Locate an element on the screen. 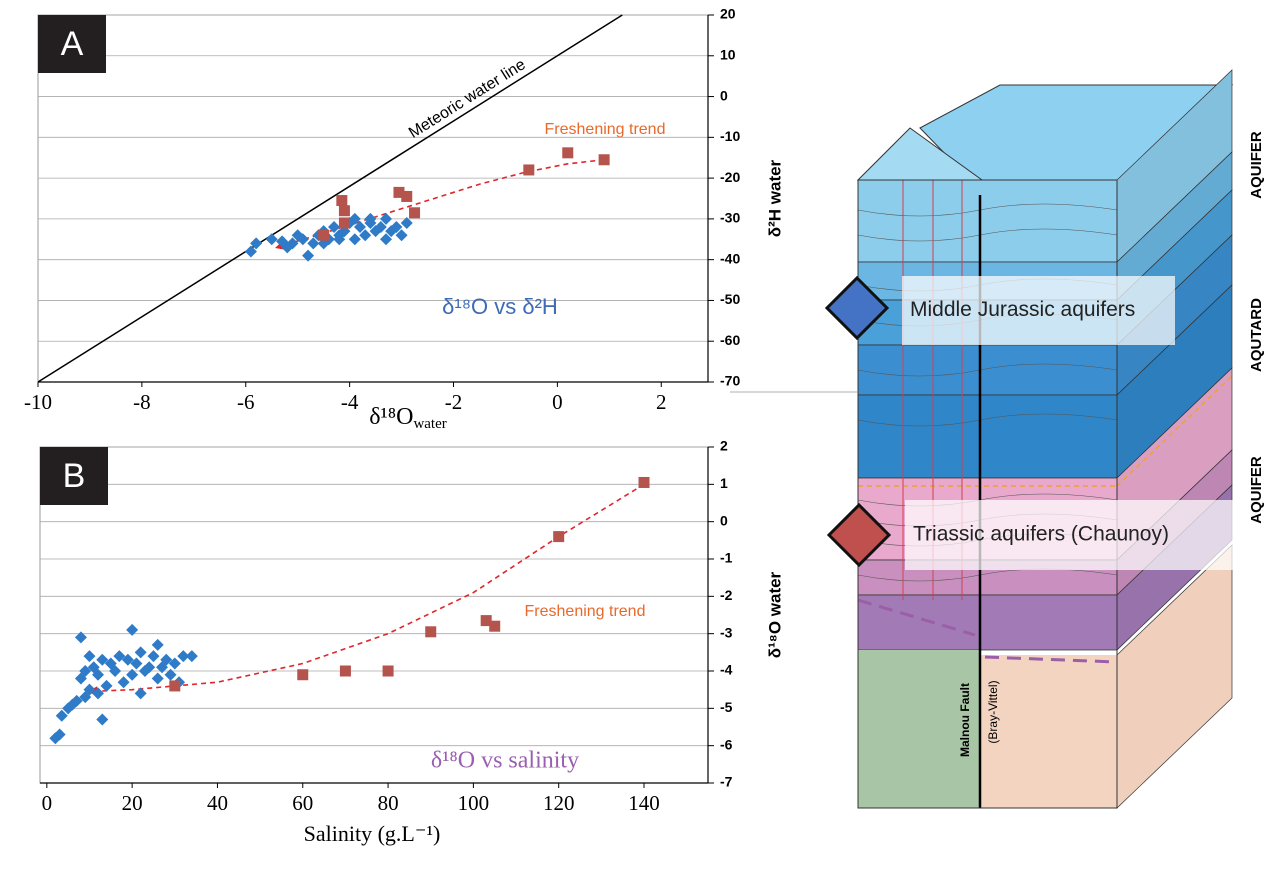  basement-right is located at coordinates (1048, 731).